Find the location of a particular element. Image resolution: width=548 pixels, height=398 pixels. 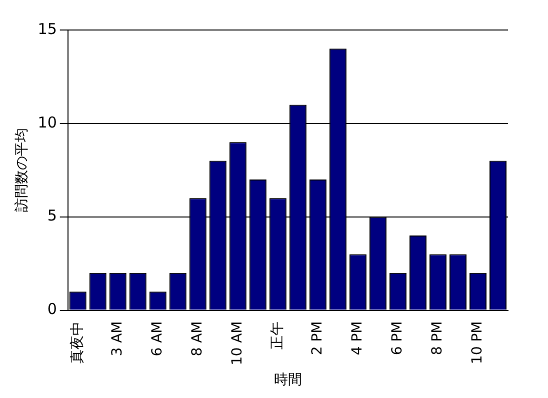

x-tick-label: 6 AM is located at coordinates (158, 338).